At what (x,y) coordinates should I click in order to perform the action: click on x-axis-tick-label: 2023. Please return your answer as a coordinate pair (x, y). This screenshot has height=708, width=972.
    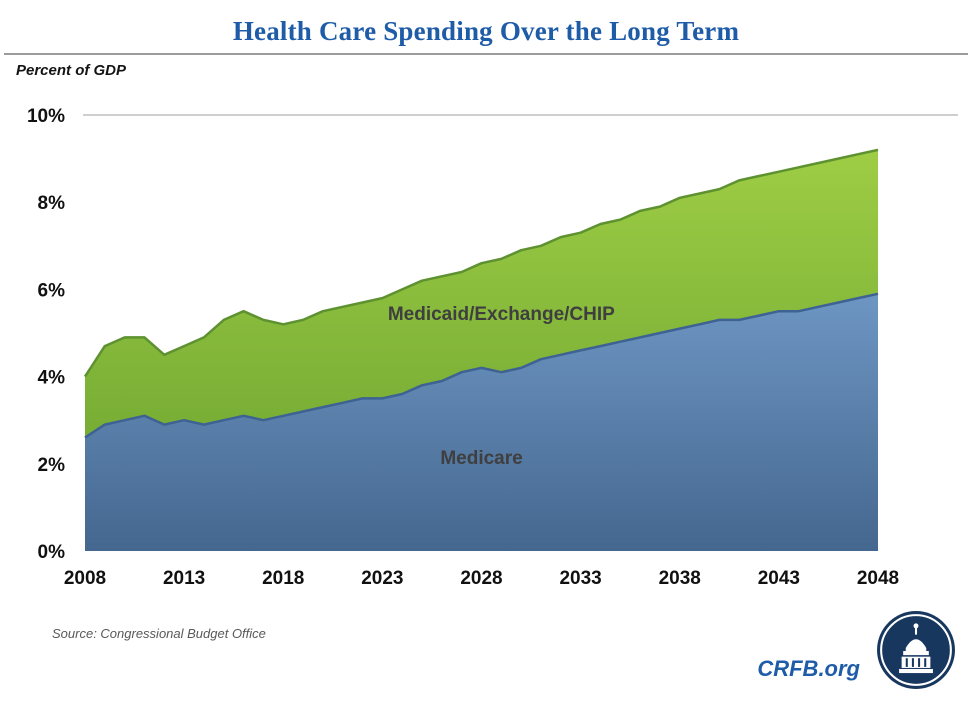
    Looking at the image, I should click on (382, 578).